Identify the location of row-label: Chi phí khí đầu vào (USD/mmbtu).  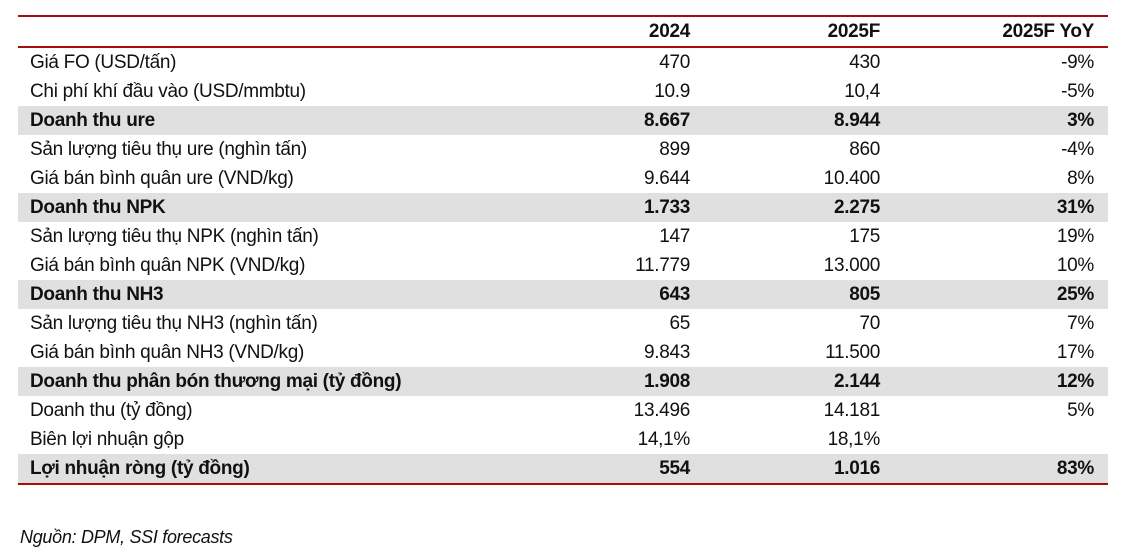
(168, 91).